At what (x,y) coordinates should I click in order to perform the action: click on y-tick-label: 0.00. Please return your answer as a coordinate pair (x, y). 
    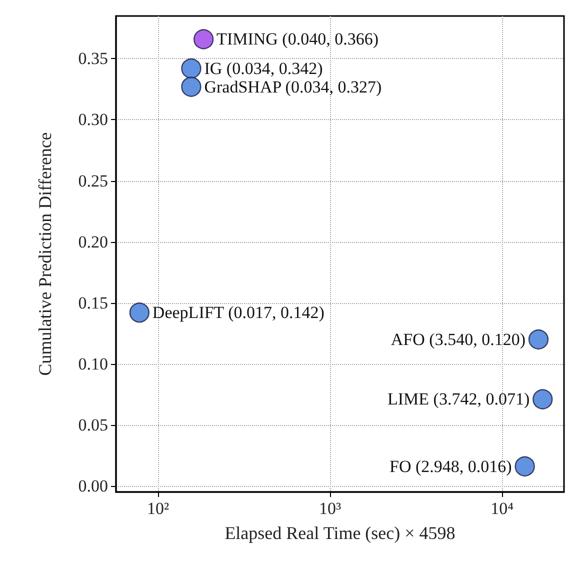
    Looking at the image, I should click on (93, 486).